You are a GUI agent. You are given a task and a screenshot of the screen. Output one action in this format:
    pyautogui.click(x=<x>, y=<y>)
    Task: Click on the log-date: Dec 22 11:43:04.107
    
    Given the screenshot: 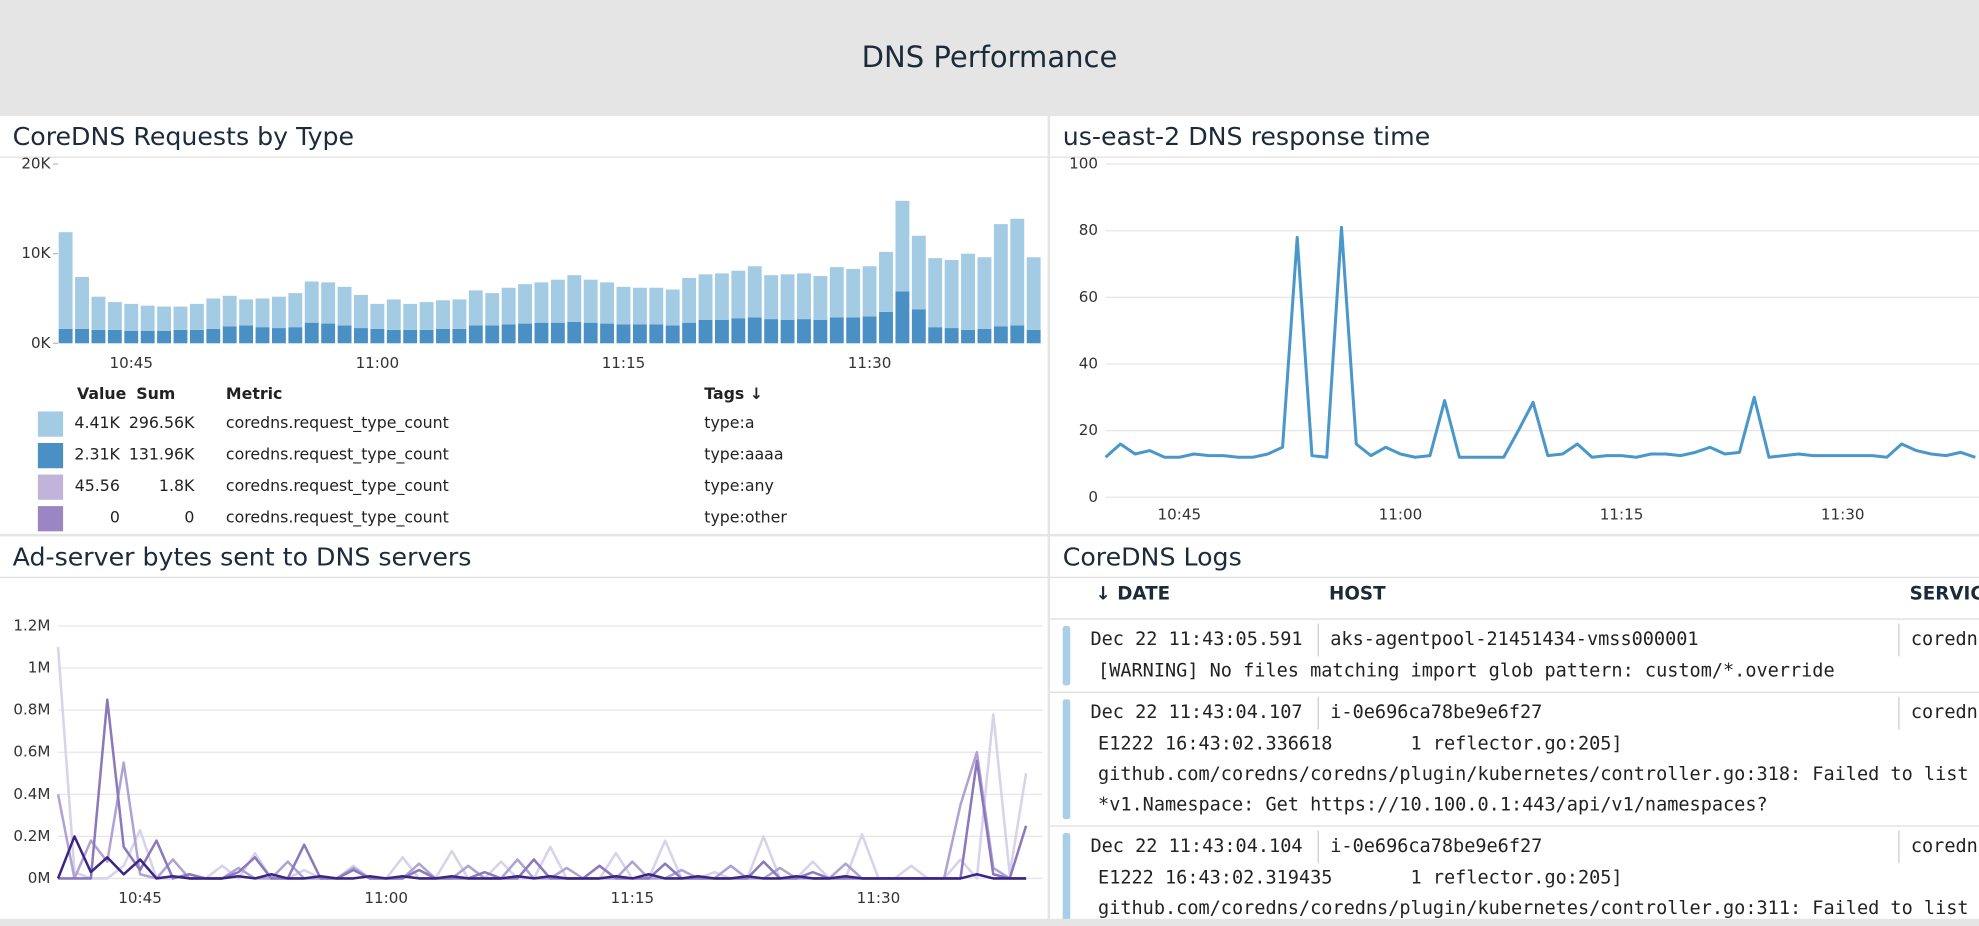 What is the action you would take?
    pyautogui.click(x=1196, y=712)
    